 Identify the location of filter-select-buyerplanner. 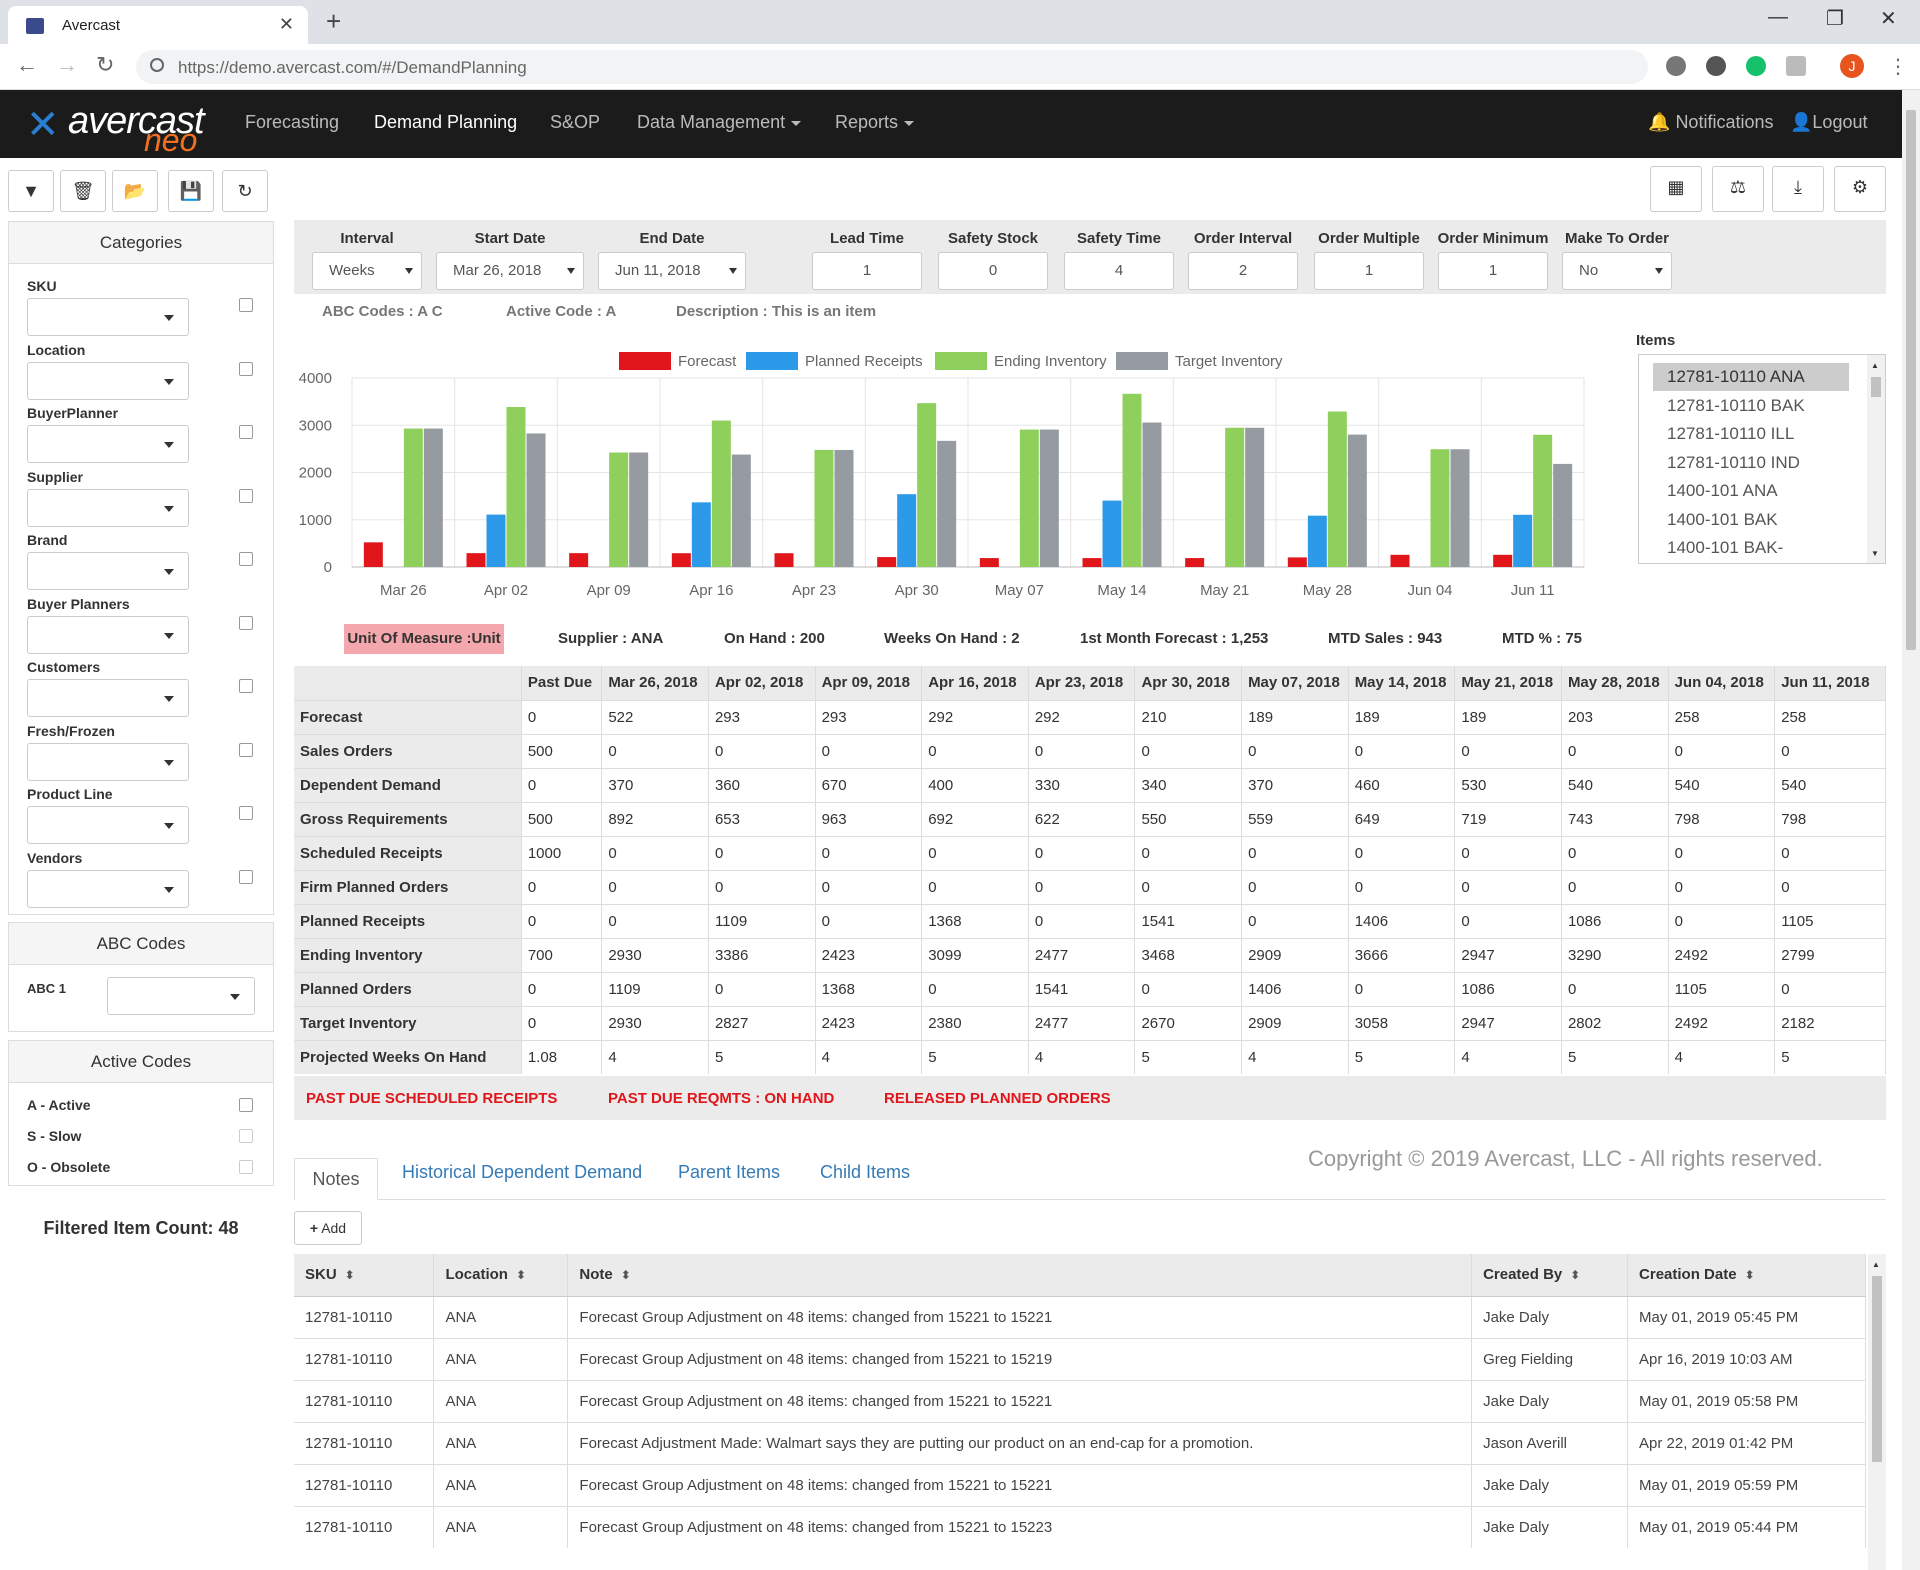
(108, 444).